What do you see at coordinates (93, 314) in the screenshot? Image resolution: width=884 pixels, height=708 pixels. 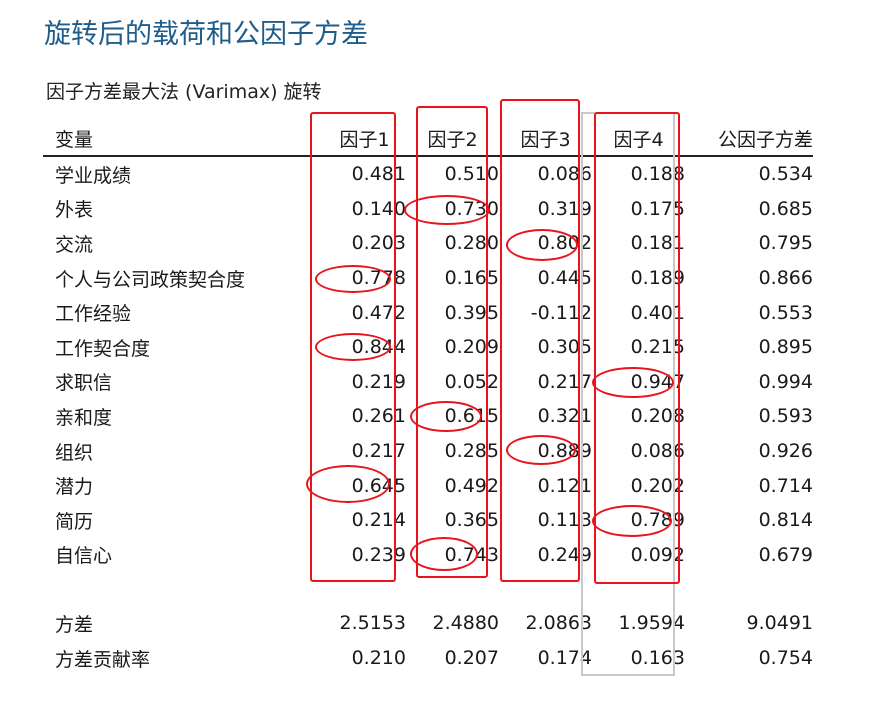 I see `row-label: 工作经验` at bounding box center [93, 314].